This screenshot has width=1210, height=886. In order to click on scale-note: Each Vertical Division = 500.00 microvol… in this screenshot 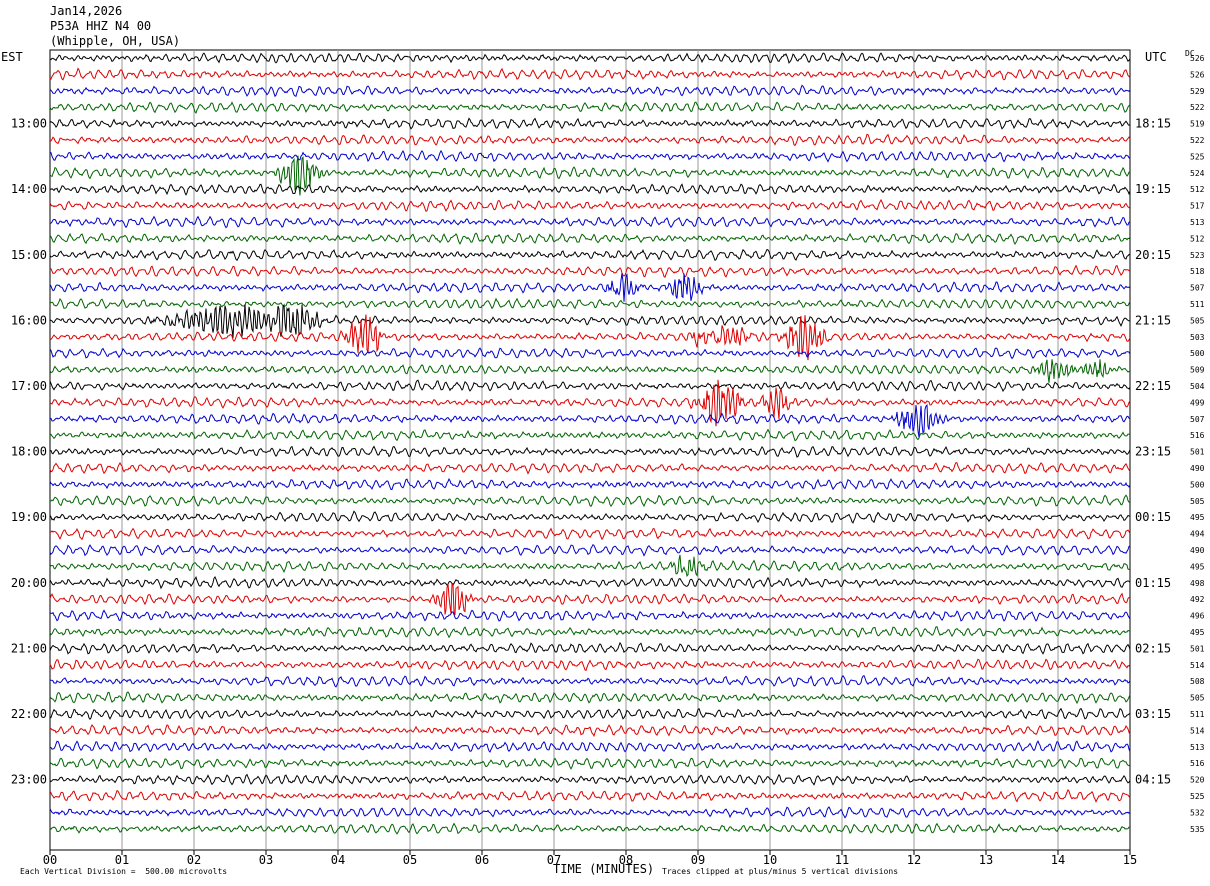, I will do `click(124, 871)`.